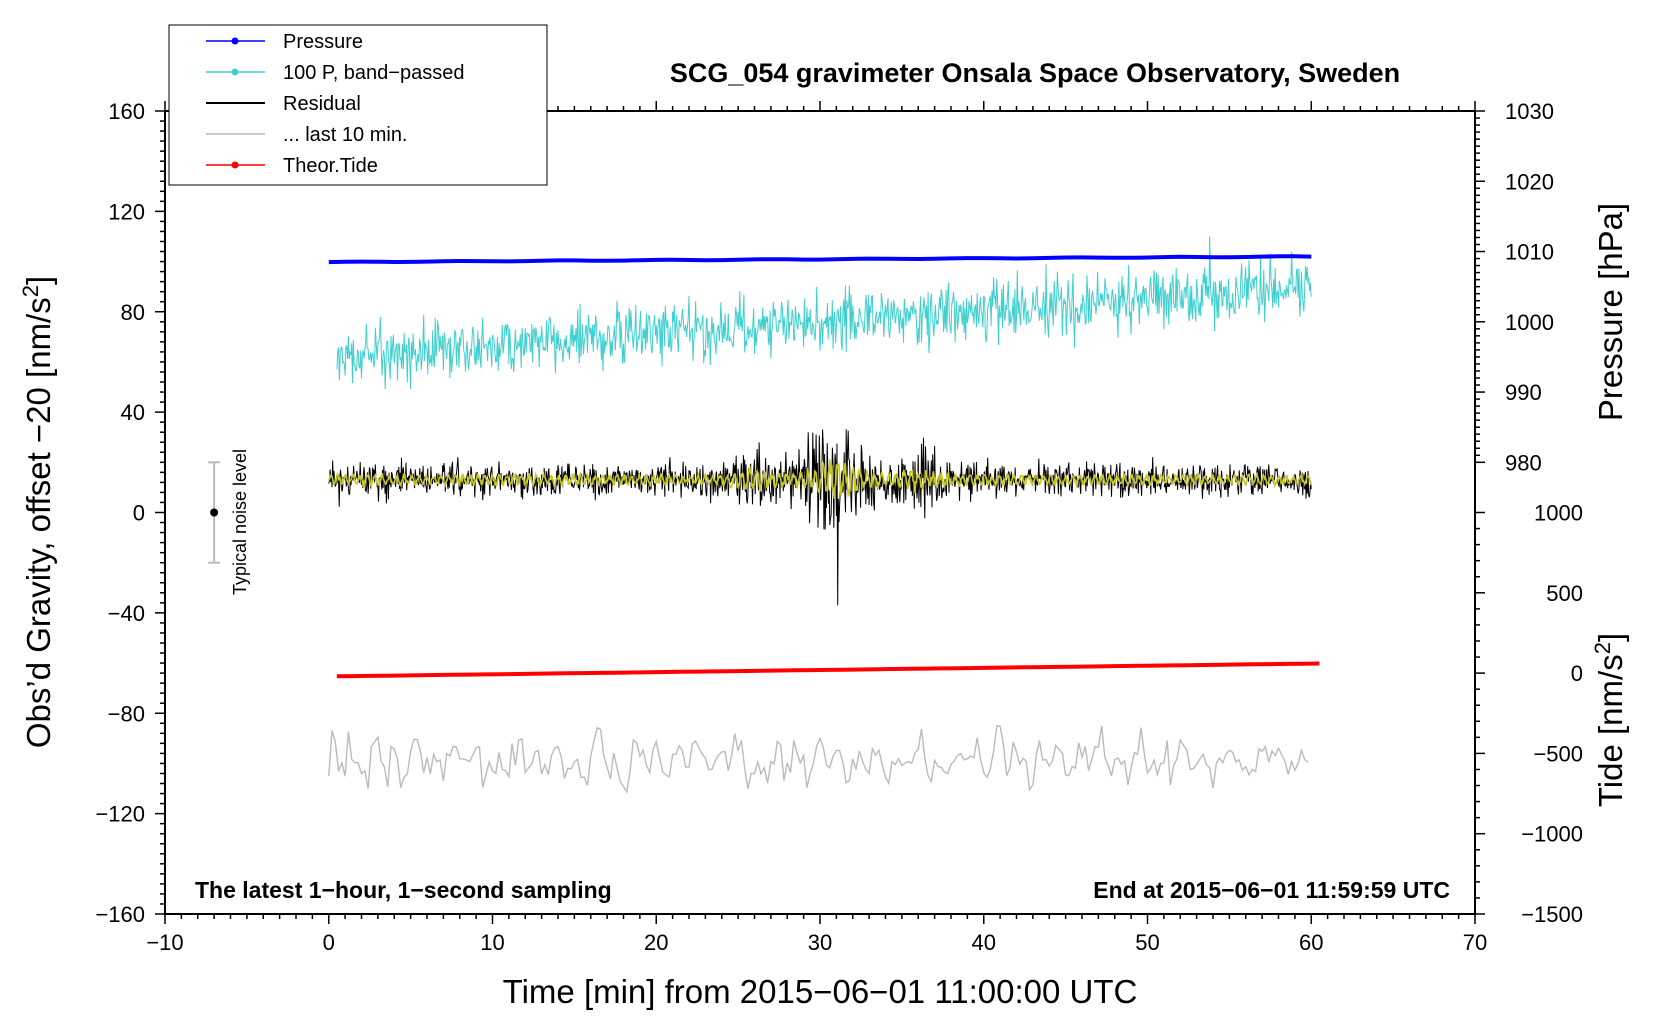  I want to click on y-tide-tick-label: 500, so click(1564, 593).